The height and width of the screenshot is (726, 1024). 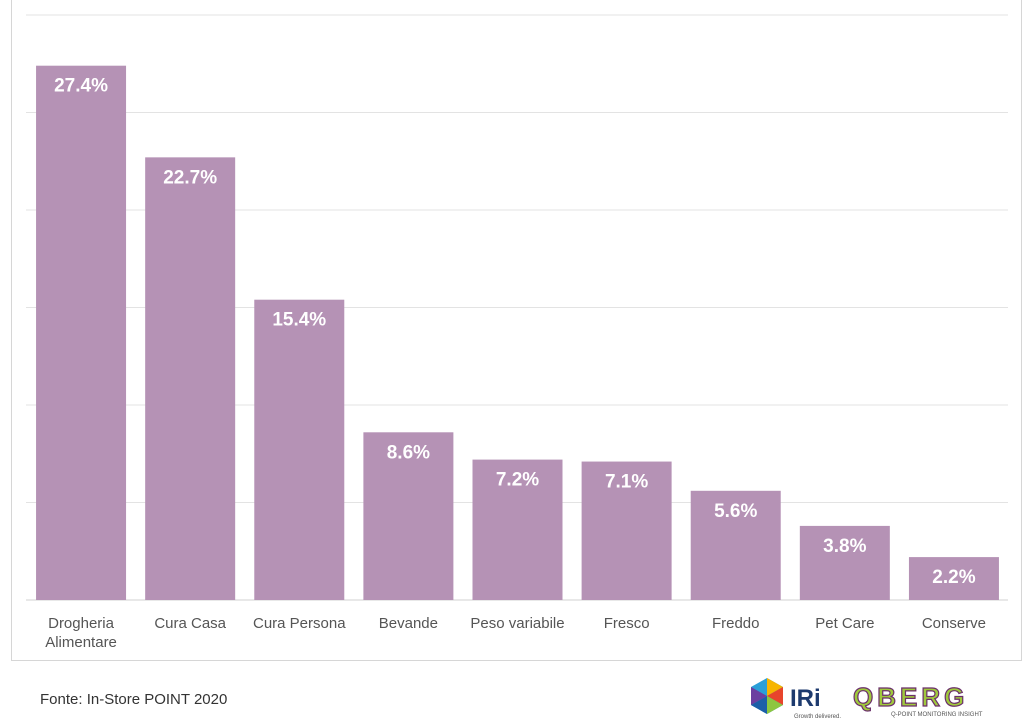 What do you see at coordinates (627, 623) in the screenshot?
I see `category-label: Fresco` at bounding box center [627, 623].